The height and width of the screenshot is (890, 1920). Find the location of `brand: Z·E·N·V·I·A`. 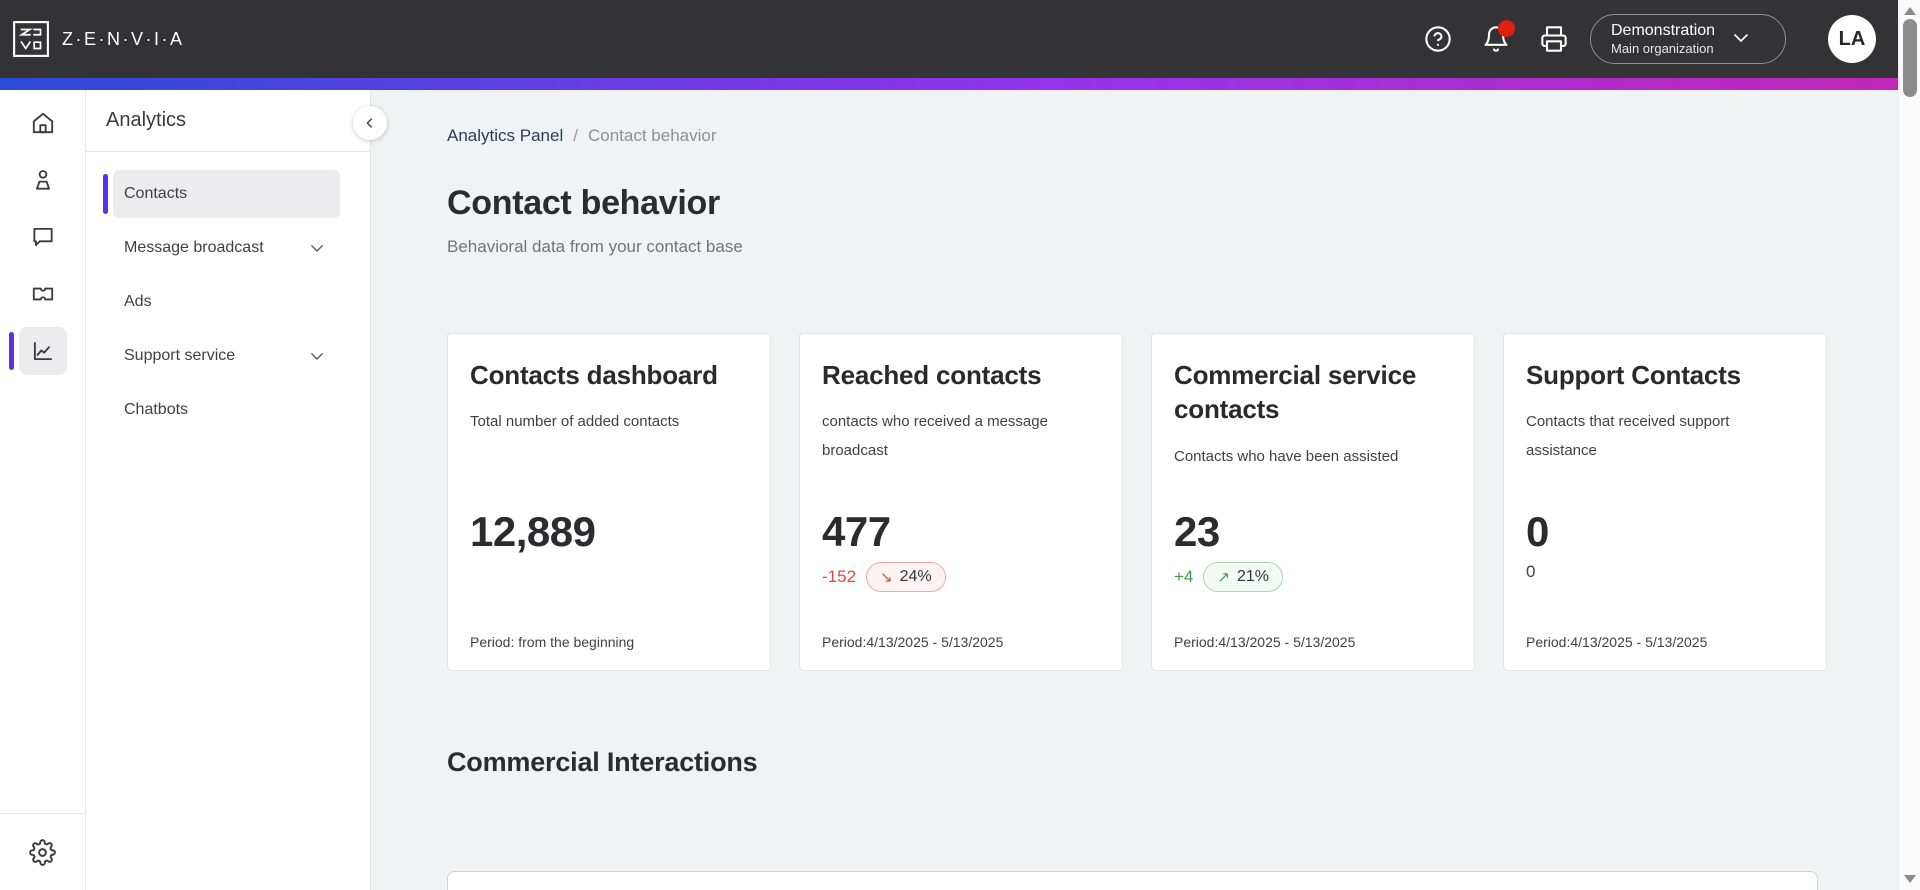

brand: Z·E·N·V·I·A is located at coordinates (98, 39).